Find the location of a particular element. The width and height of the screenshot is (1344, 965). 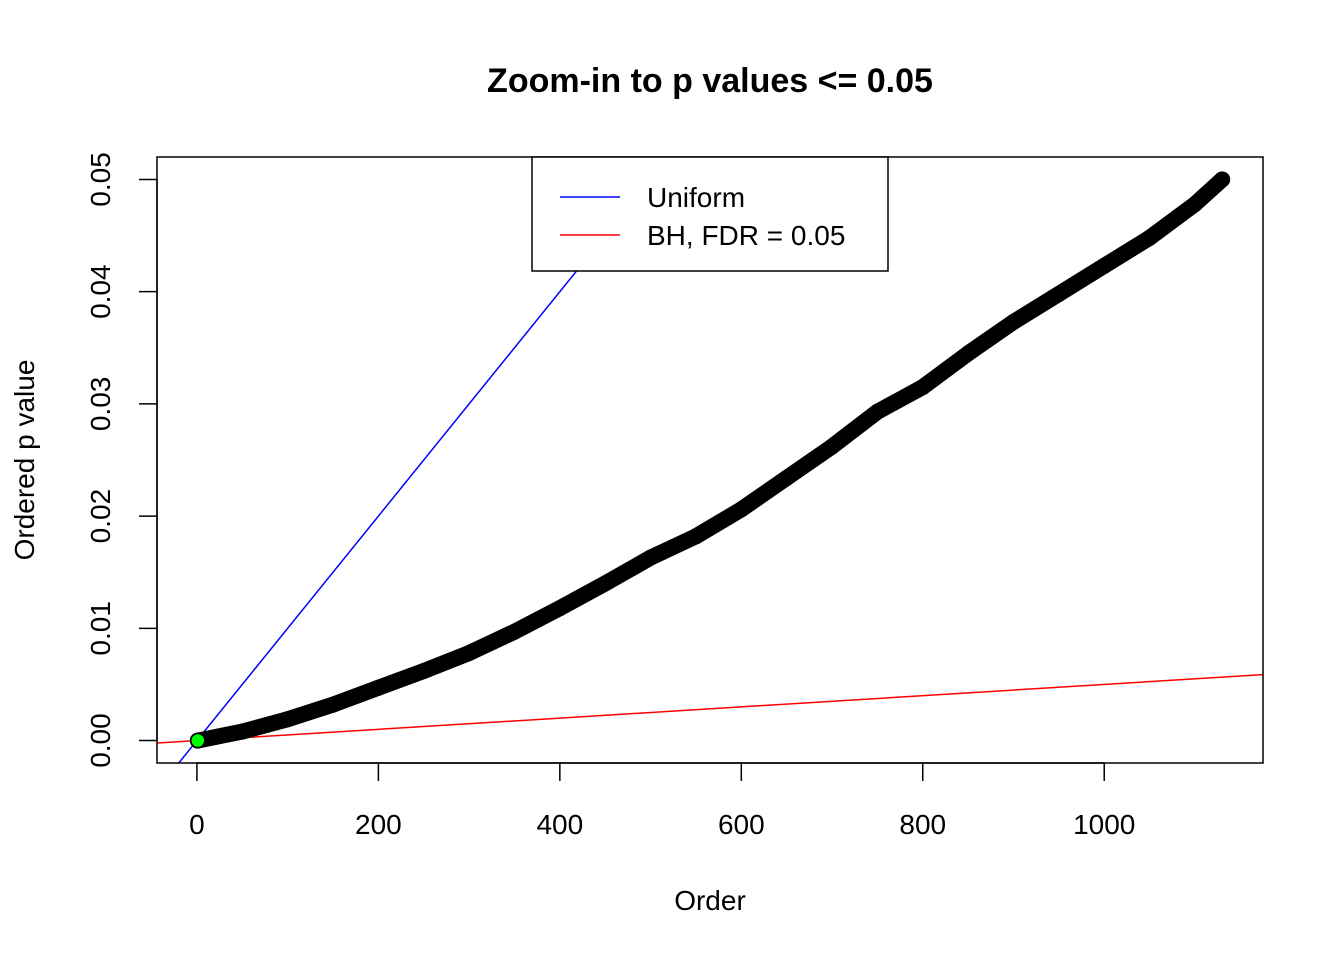

highlight-point is located at coordinates (198, 740).